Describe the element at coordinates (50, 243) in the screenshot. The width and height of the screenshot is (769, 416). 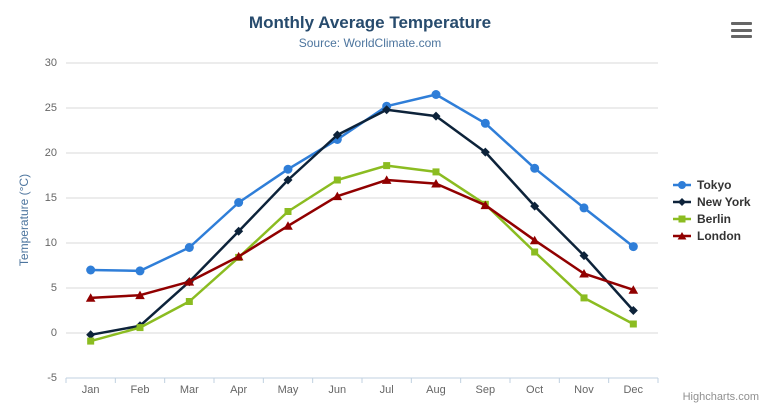
I see `y-axis-tick-label: 10` at that location.